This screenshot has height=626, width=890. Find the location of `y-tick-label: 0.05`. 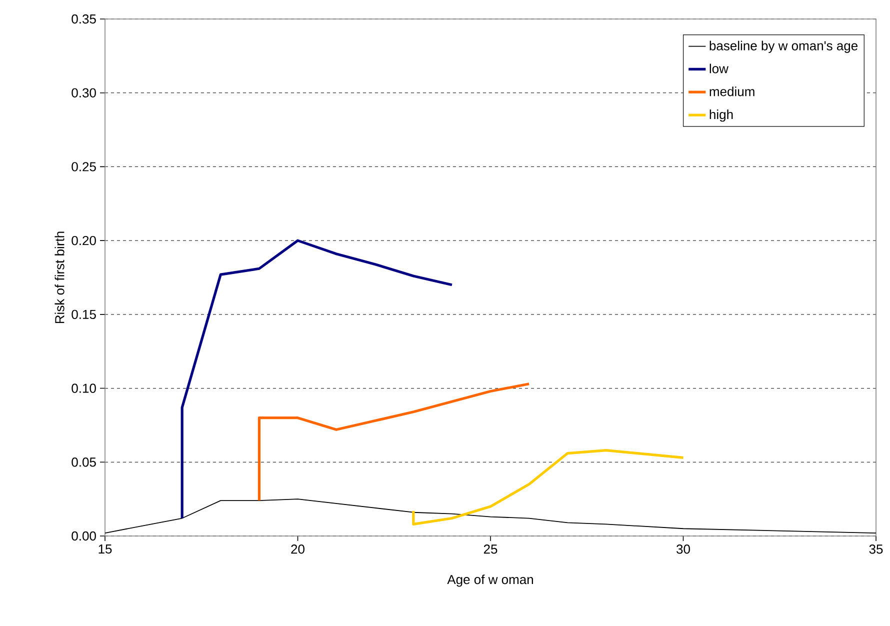

y-tick-label: 0.05 is located at coordinates (84, 462).